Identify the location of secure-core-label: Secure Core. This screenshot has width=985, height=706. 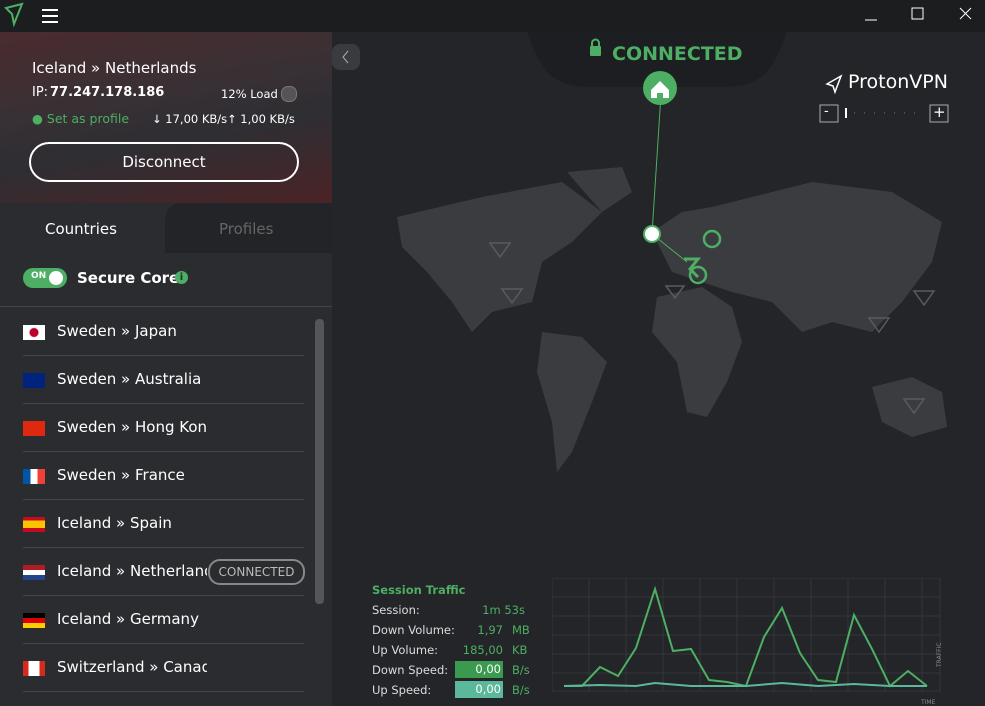
(128, 278).